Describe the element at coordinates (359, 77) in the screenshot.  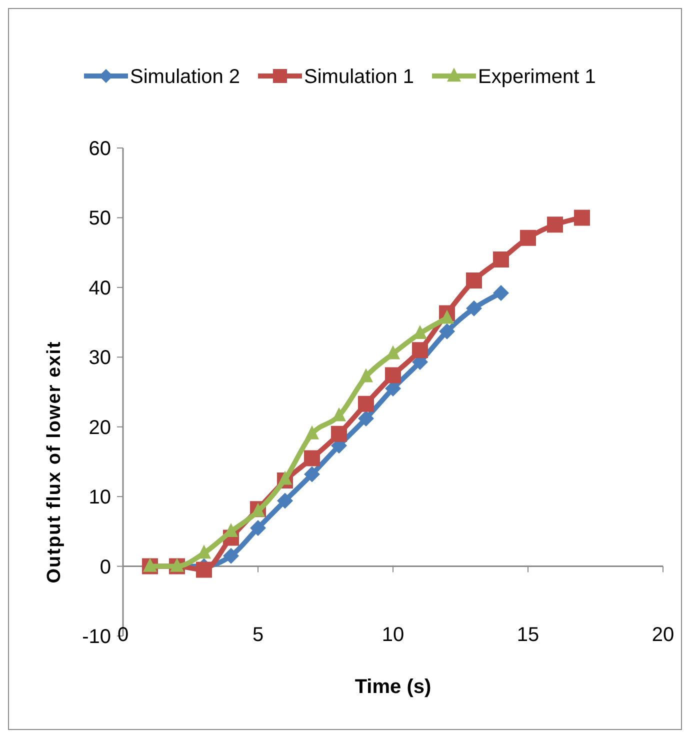
I see `legend-label: Simulation 1` at that location.